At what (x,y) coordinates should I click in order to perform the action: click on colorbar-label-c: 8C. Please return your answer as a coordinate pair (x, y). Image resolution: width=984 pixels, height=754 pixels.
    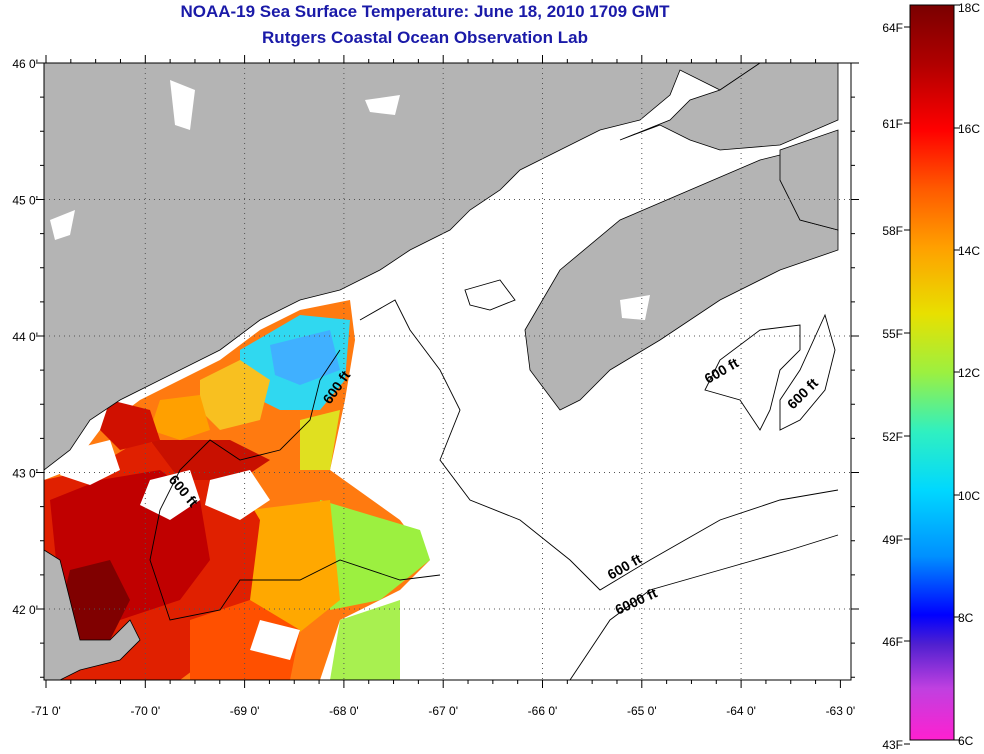
    Looking at the image, I should click on (966, 618).